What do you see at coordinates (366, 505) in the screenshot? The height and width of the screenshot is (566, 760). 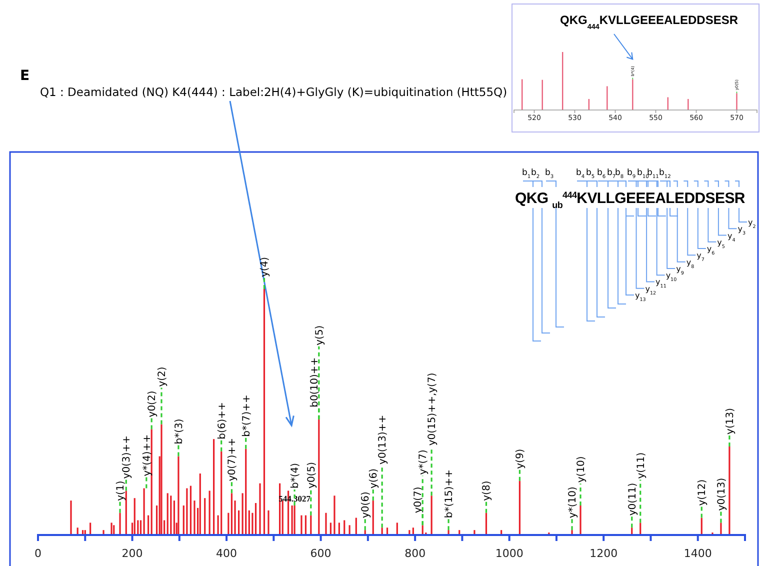 I see `annotation: y0(6)` at bounding box center [366, 505].